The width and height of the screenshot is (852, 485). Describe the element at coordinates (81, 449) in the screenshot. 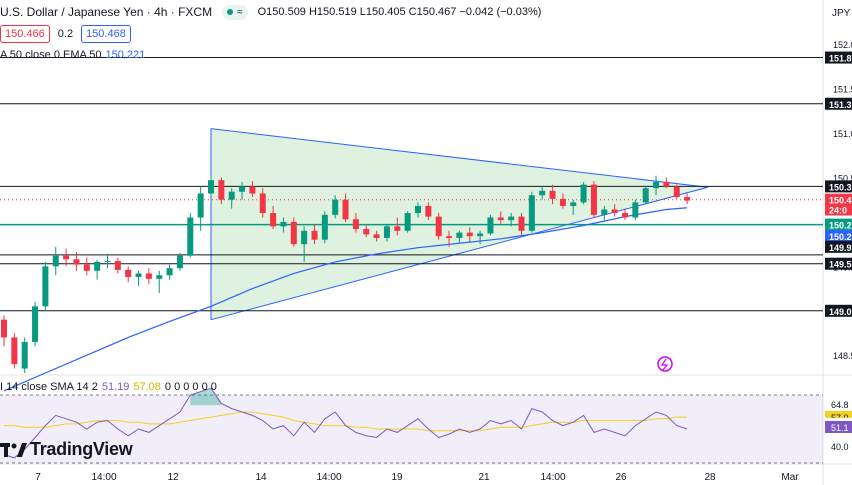

I see `tradingview-logo-text: TradingView` at that location.